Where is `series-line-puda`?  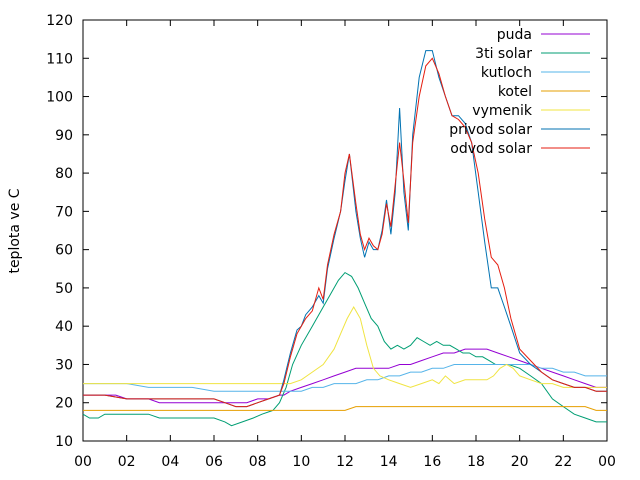
series-line-puda is located at coordinates (345, 376).